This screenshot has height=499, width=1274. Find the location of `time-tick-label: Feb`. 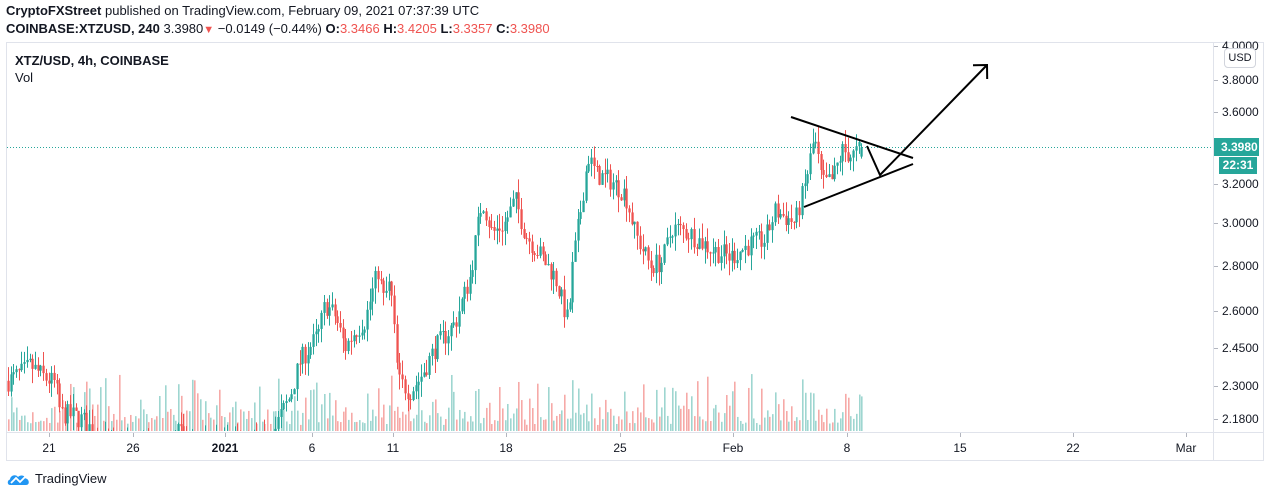

time-tick-label: Feb is located at coordinates (733, 448).